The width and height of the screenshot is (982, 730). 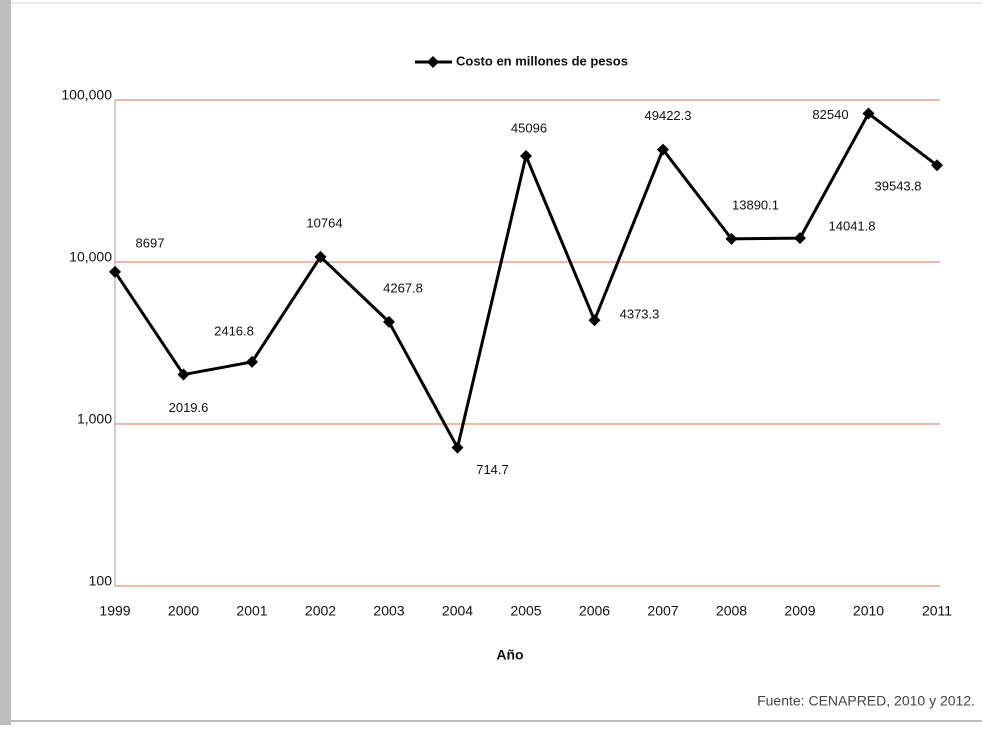 What do you see at coordinates (101, 581) in the screenshot?
I see `y-tick-label: 100` at bounding box center [101, 581].